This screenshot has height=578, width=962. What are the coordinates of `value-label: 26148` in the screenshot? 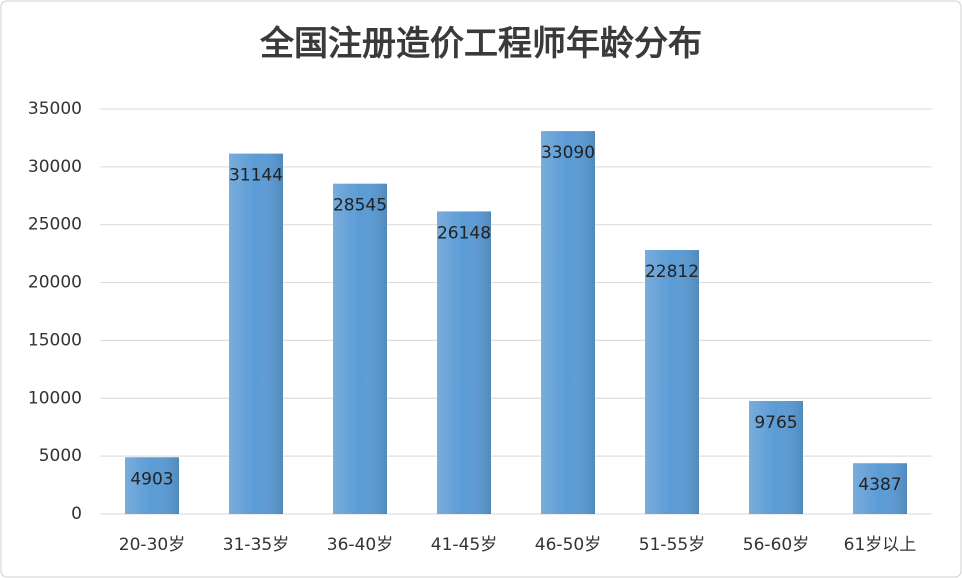 It's located at (464, 233).